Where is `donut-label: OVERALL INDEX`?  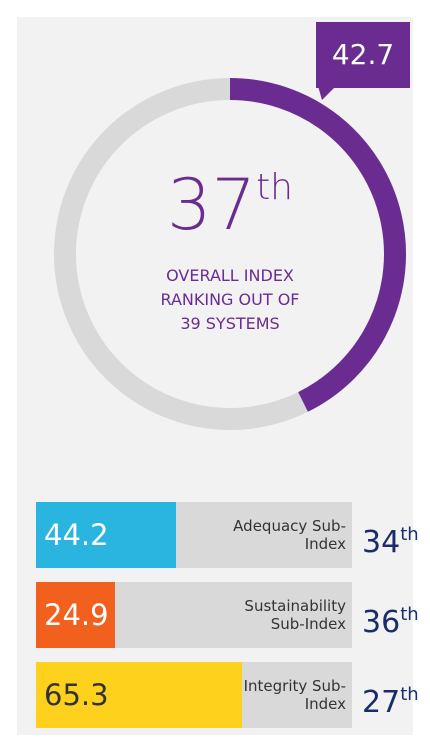 donut-label: OVERALL INDEX is located at coordinates (230, 275).